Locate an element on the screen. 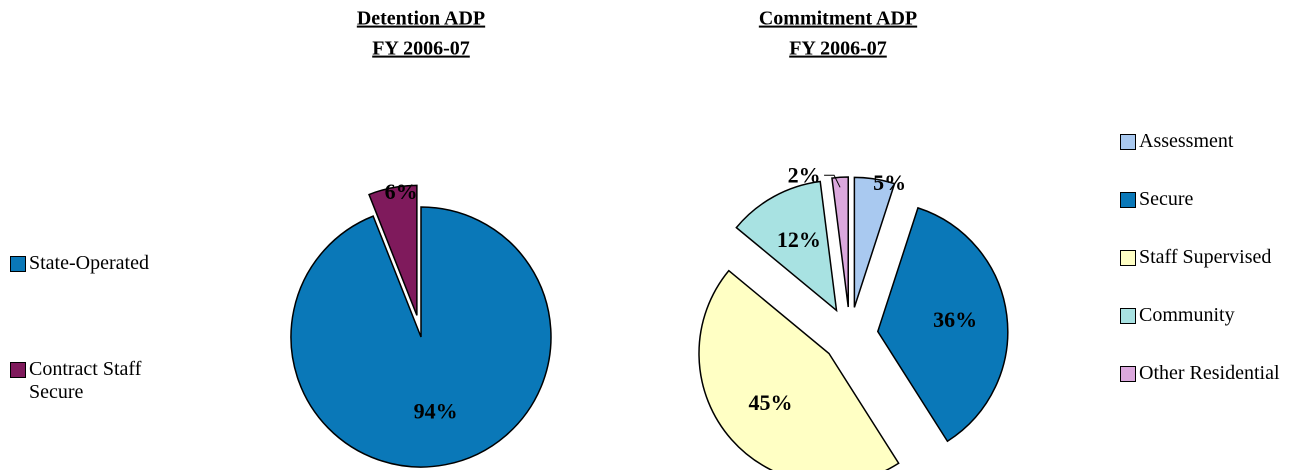 Image resolution: width=1313 pixels, height=470 pixels. legend-label: State-Operated is located at coordinates (89, 263).